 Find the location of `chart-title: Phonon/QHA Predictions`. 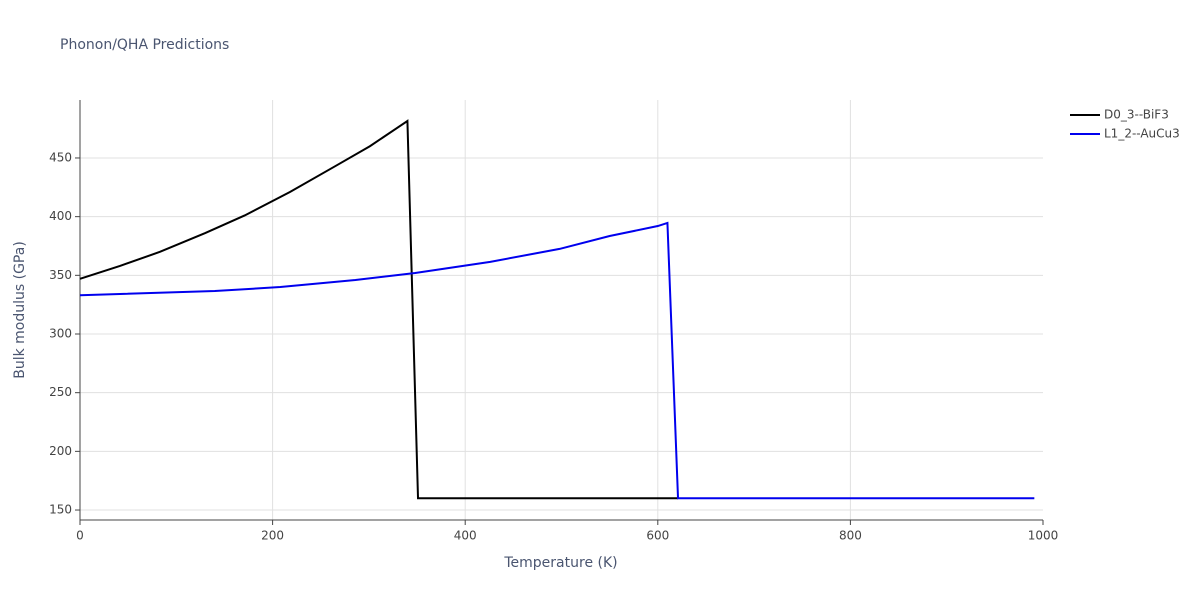

chart-title: Phonon/QHA Predictions is located at coordinates (144, 45).